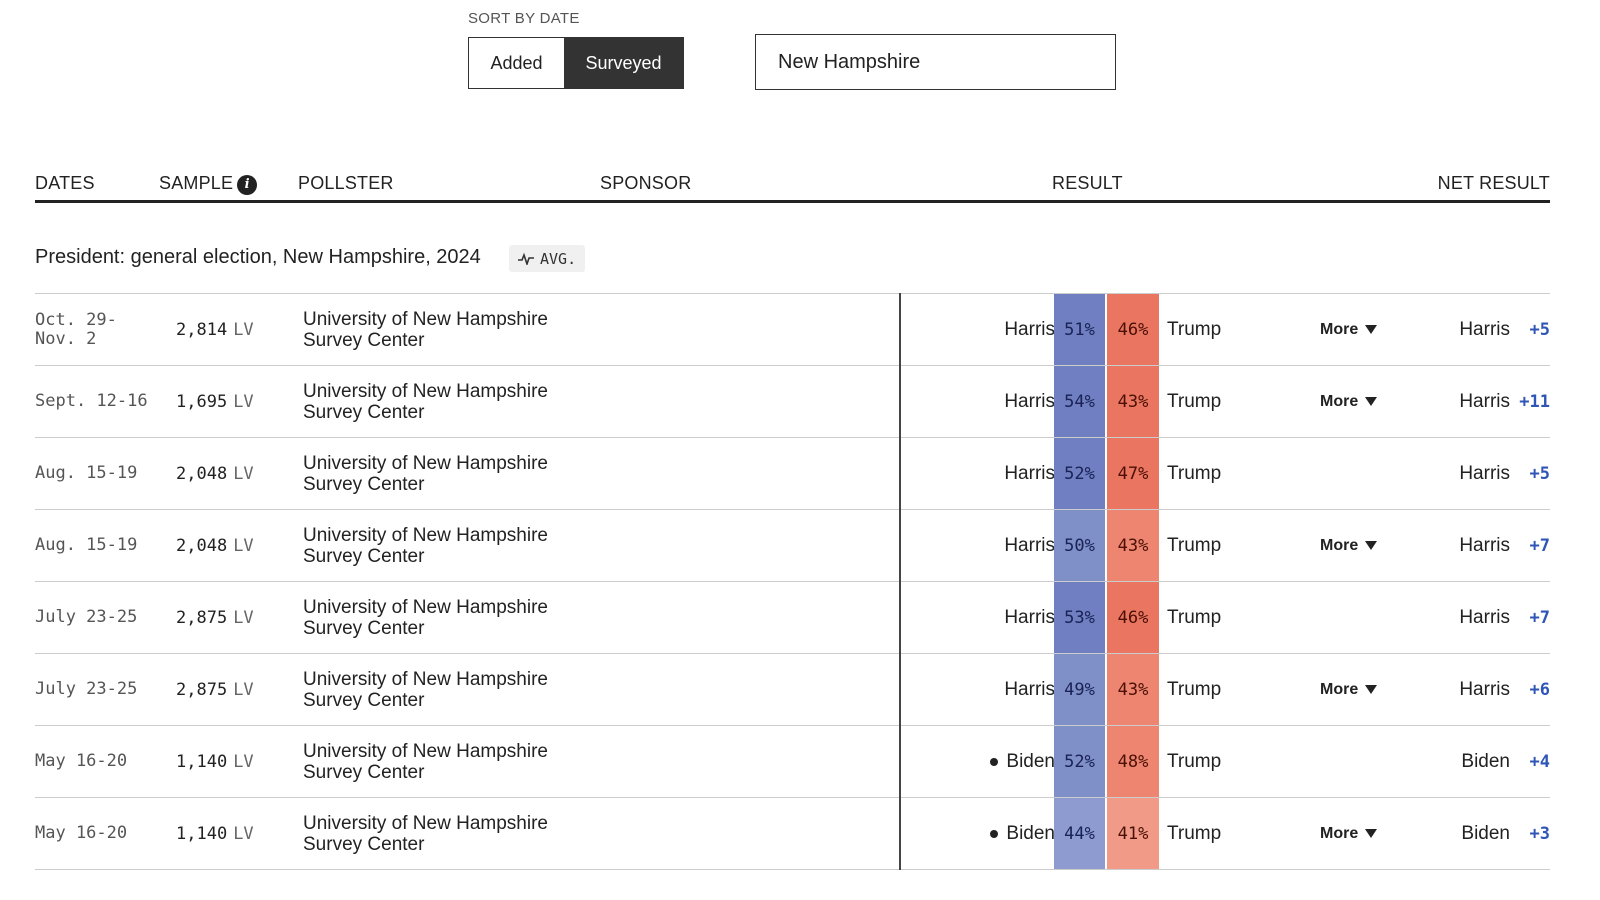 The height and width of the screenshot is (900, 1600). What do you see at coordinates (202, 329) in the screenshot?
I see `sample-size: 2,814` at bounding box center [202, 329].